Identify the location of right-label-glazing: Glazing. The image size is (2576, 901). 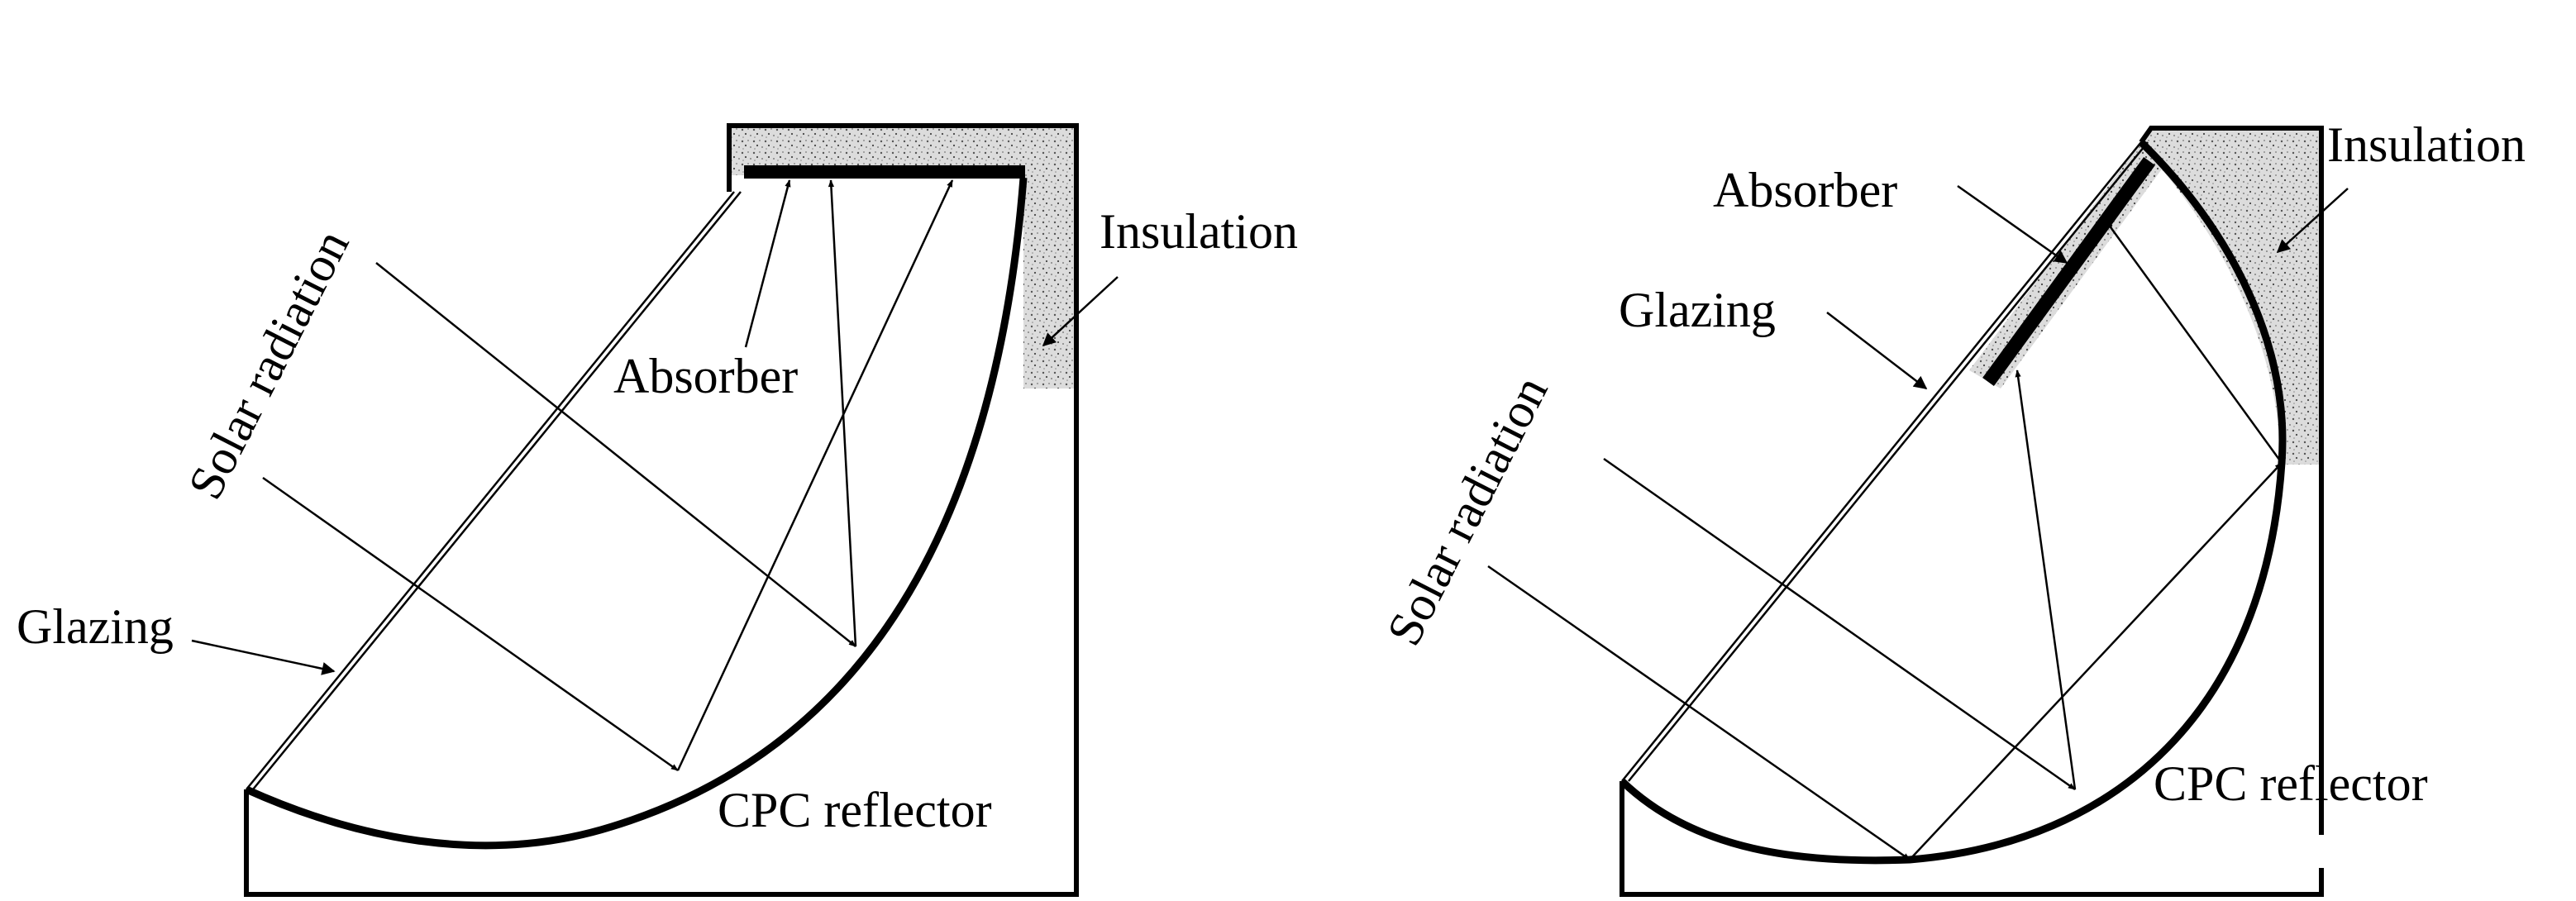
(1698, 310).